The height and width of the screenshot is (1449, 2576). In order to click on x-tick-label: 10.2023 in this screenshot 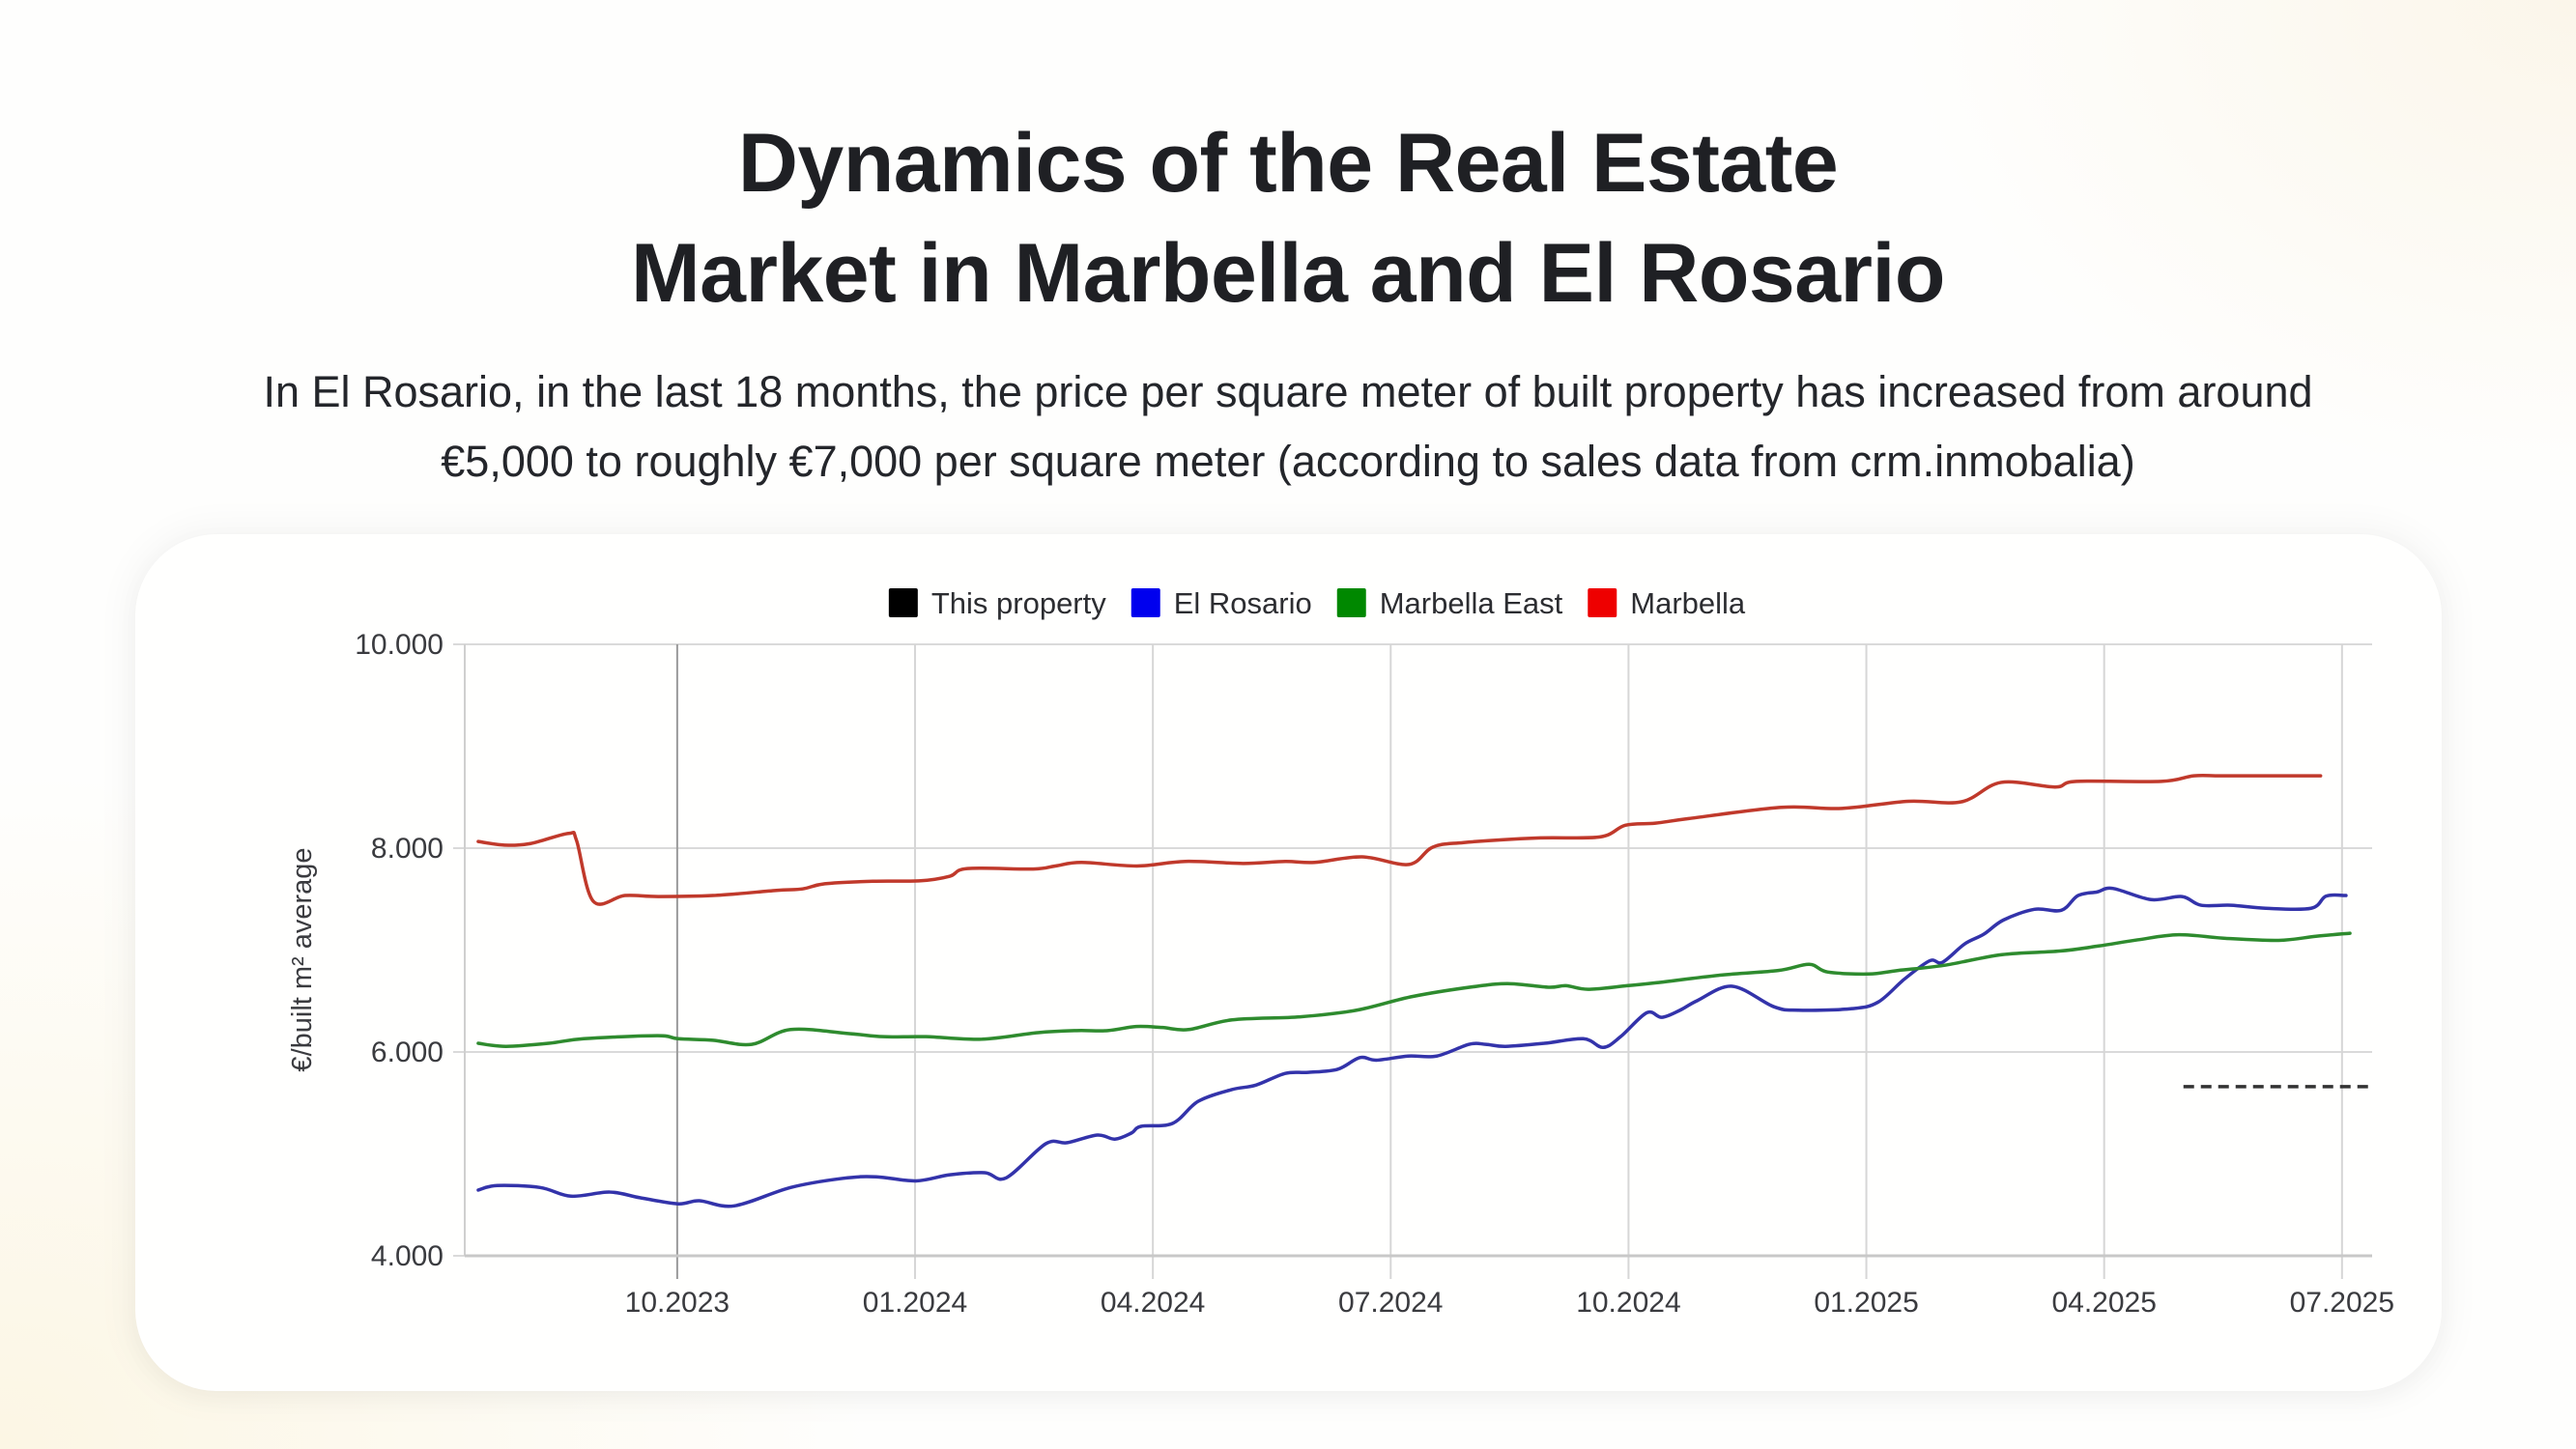, I will do `click(678, 1303)`.